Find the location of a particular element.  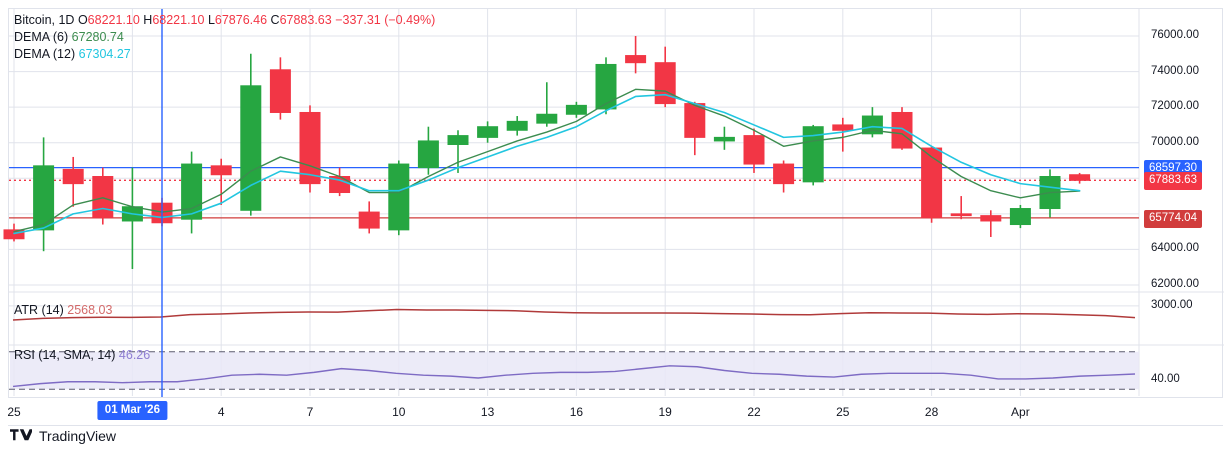

time-tick-label: 22 is located at coordinates (754, 412).